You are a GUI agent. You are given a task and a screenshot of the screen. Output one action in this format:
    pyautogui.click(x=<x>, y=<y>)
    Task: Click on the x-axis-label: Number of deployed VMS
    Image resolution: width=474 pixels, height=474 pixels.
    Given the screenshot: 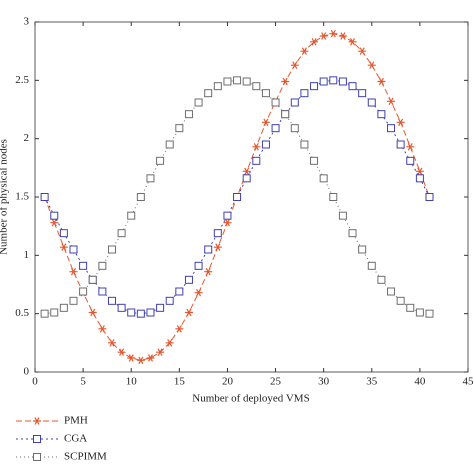 What is the action you would take?
    pyautogui.click(x=250, y=399)
    